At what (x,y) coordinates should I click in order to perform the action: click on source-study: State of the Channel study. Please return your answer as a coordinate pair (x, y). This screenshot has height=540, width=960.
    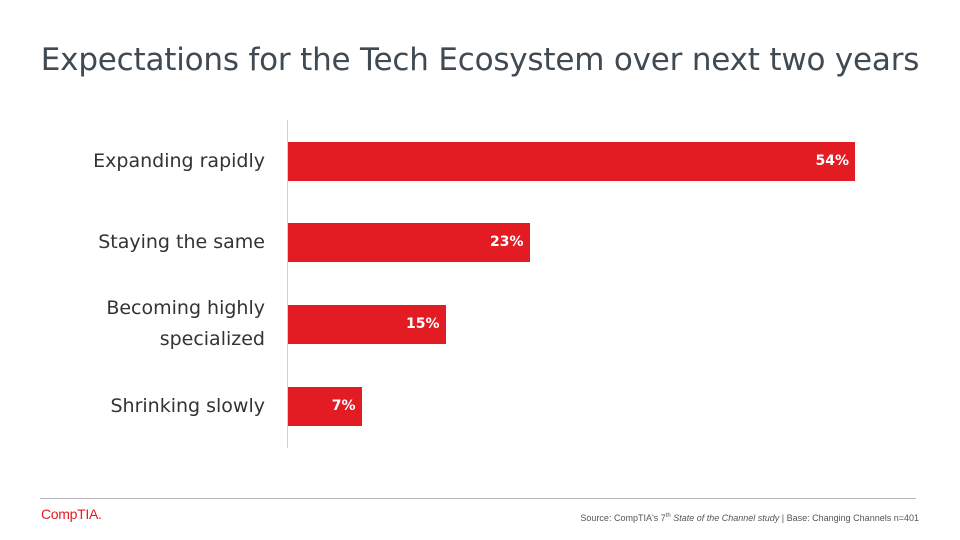
    Looking at the image, I should click on (726, 518).